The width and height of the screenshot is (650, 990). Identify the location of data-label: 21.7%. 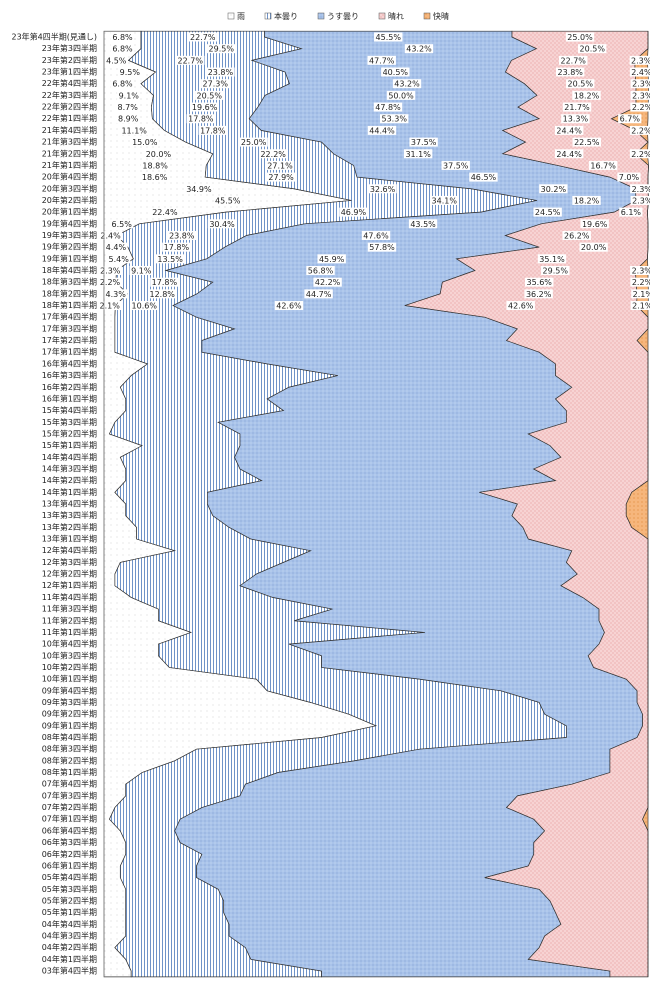
(577, 107).